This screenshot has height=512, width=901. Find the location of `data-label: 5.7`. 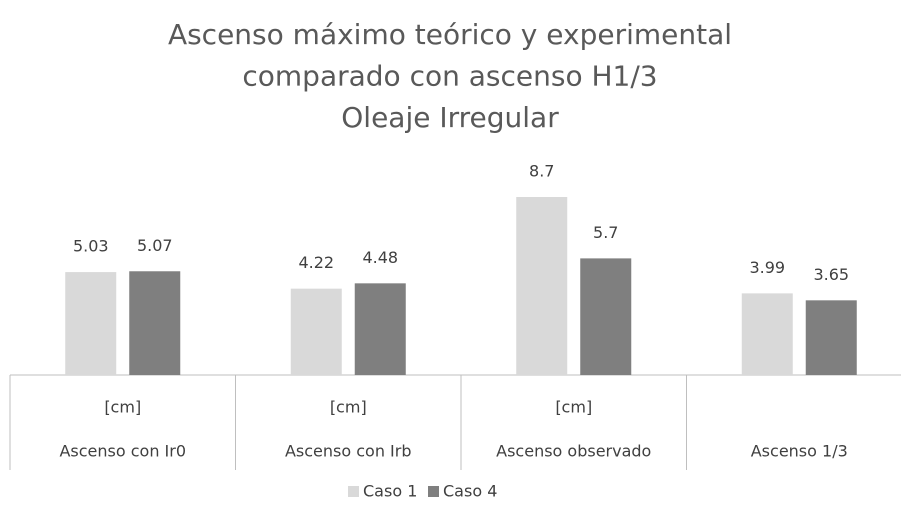

data-label: 5.7 is located at coordinates (605, 232).